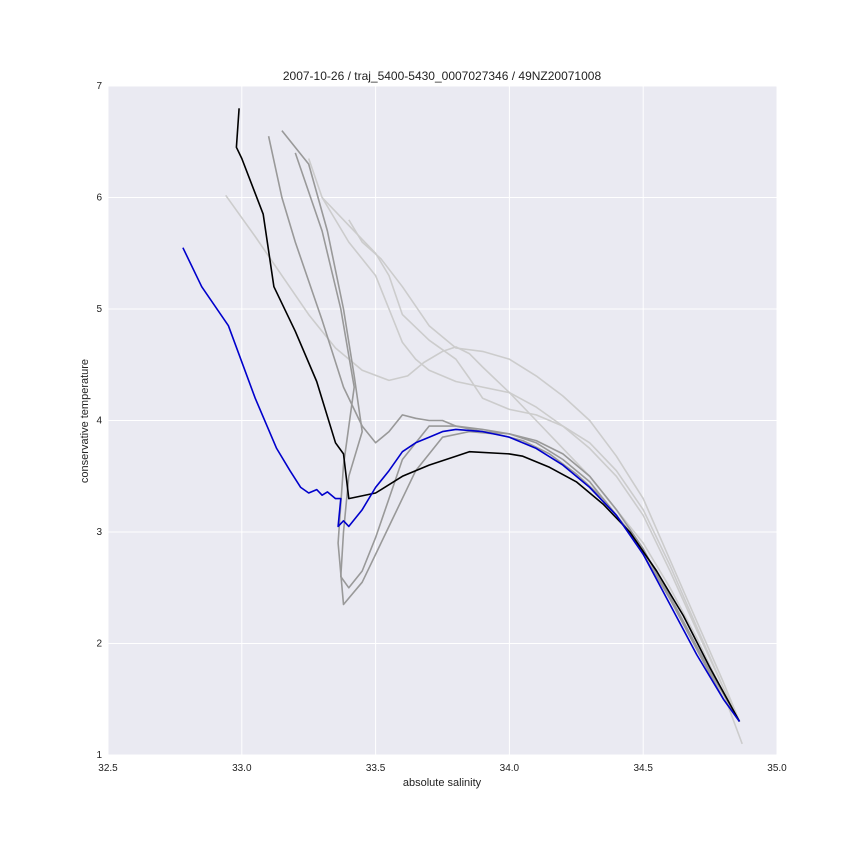  Describe the element at coordinates (99, 309) in the screenshot. I see `y-tick-label: 5` at that location.